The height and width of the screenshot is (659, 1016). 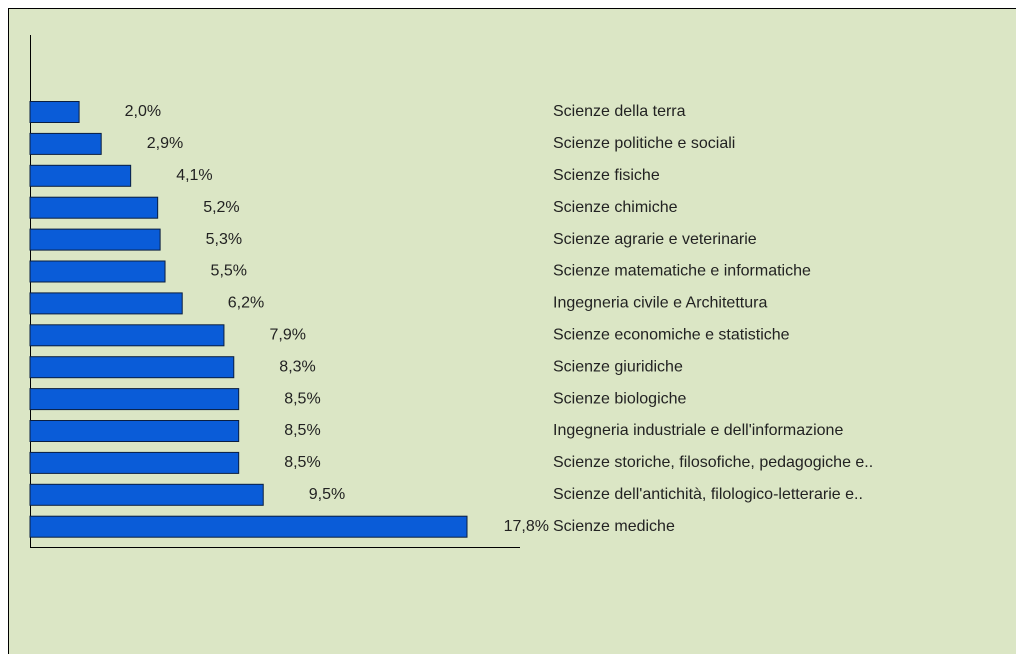 What do you see at coordinates (287, 335) in the screenshot?
I see `value-label: 7,9%` at bounding box center [287, 335].